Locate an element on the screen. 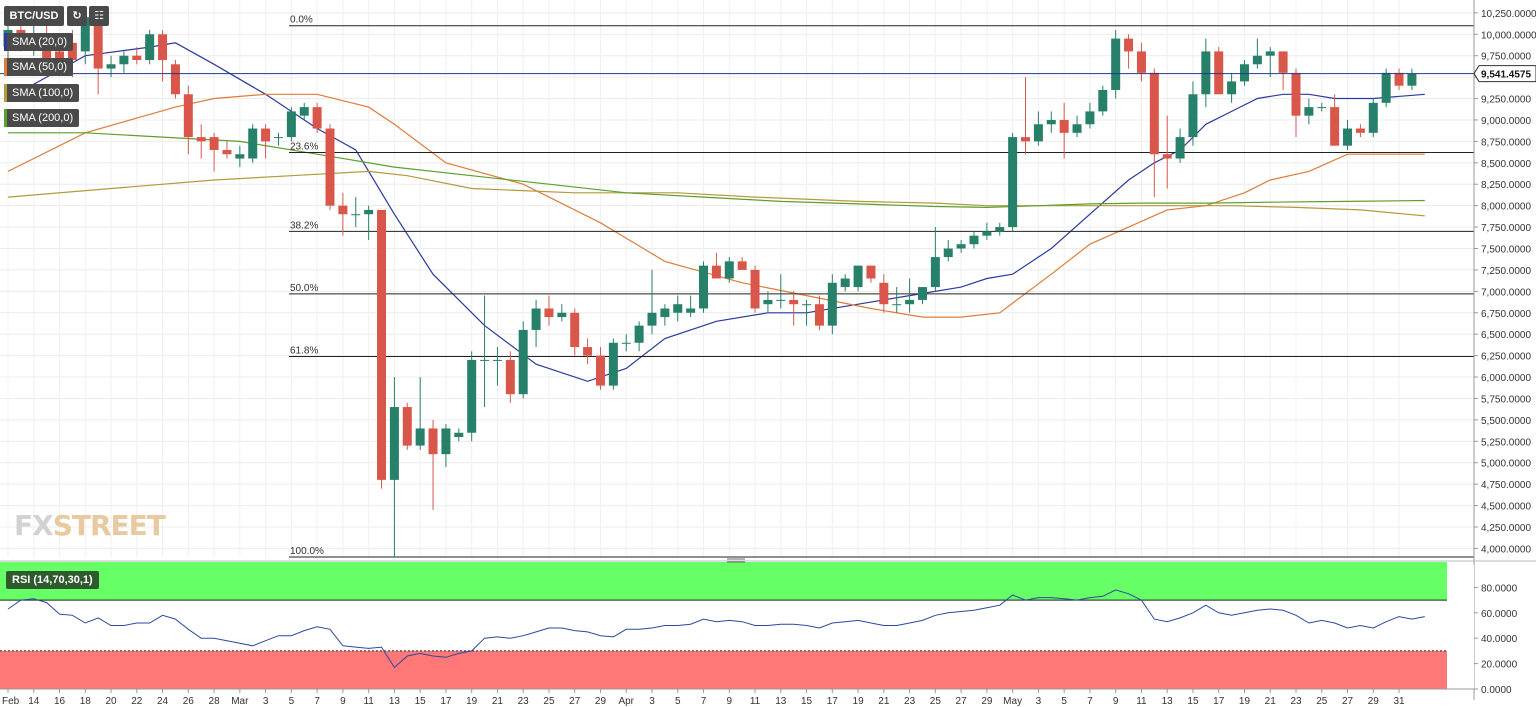 This screenshot has height=707, width=1536. rsi-y-tick-label: 80.0000 is located at coordinates (1499, 588).